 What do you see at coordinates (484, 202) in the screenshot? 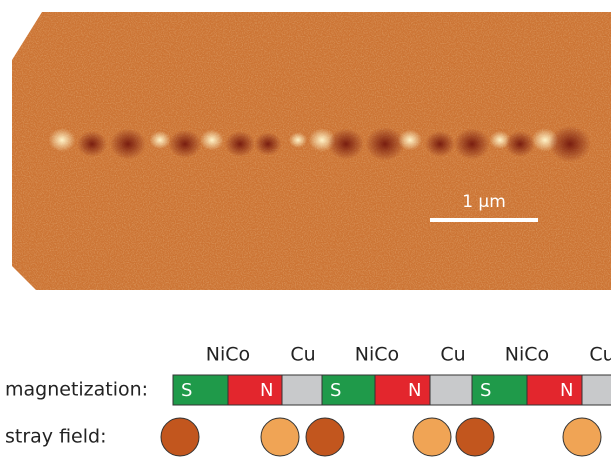
I see `scale-label: 1 μm` at bounding box center [484, 202].